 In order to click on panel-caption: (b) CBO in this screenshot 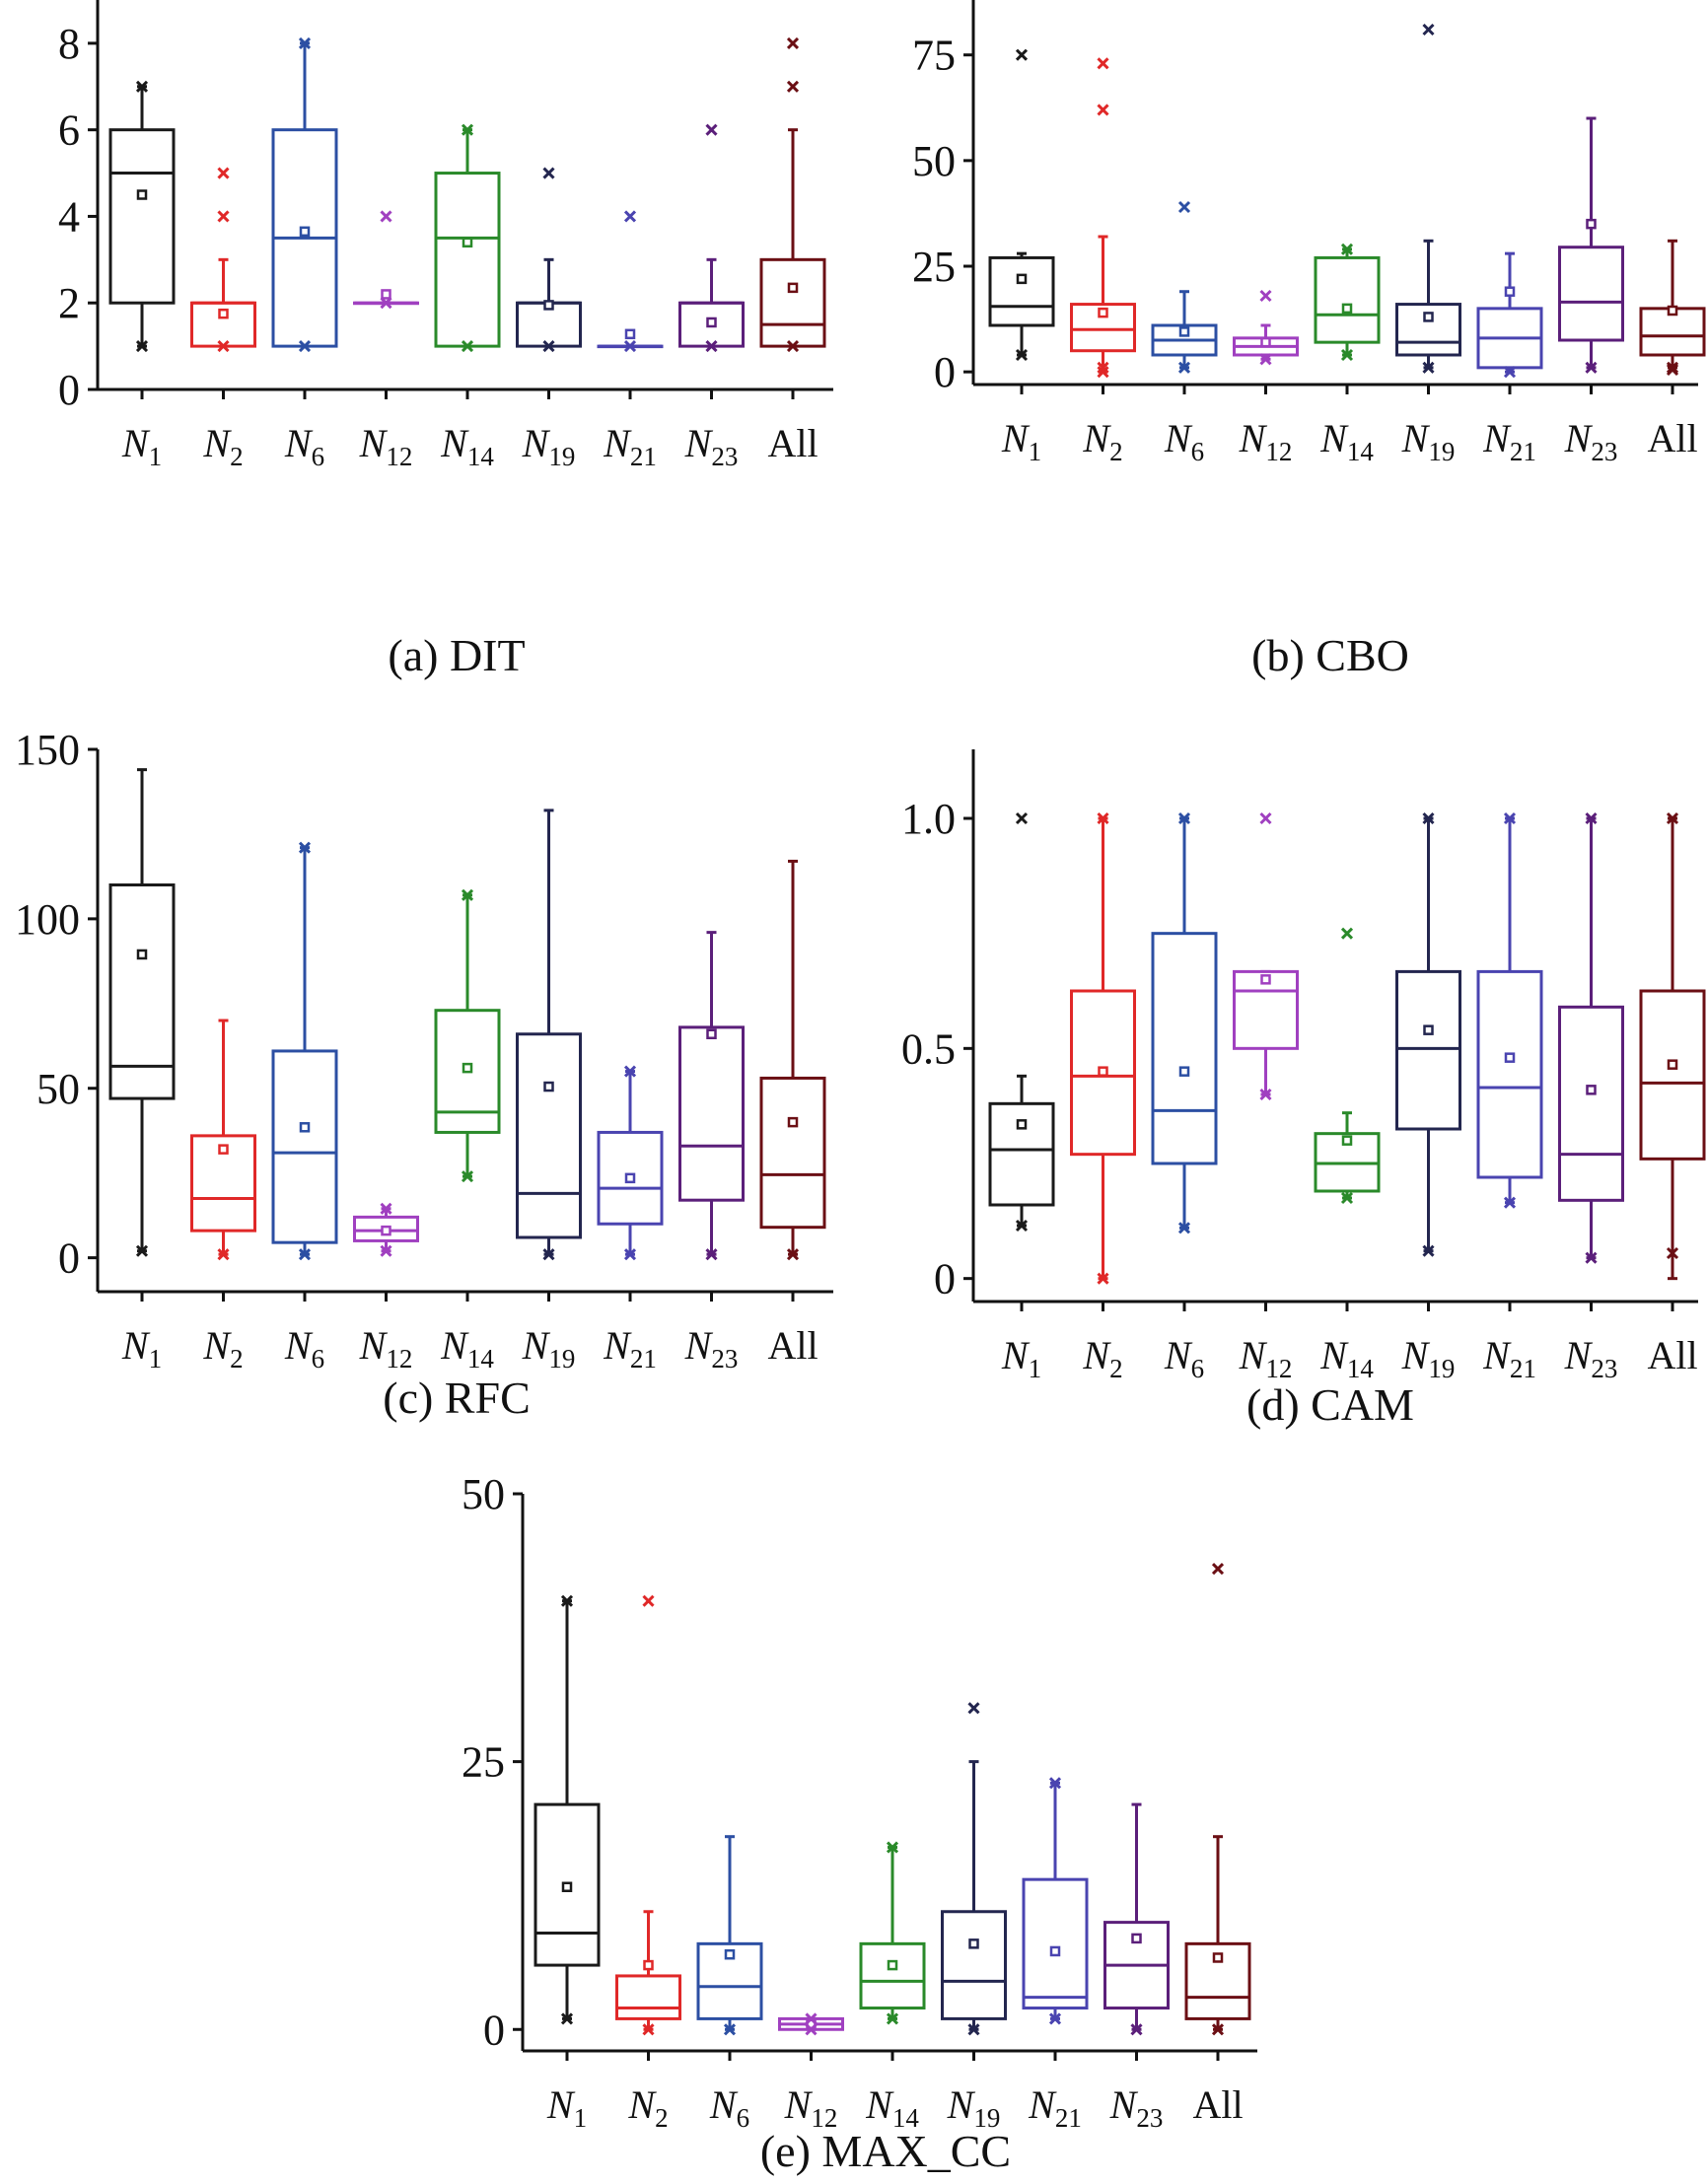, I will do `click(1330, 655)`.